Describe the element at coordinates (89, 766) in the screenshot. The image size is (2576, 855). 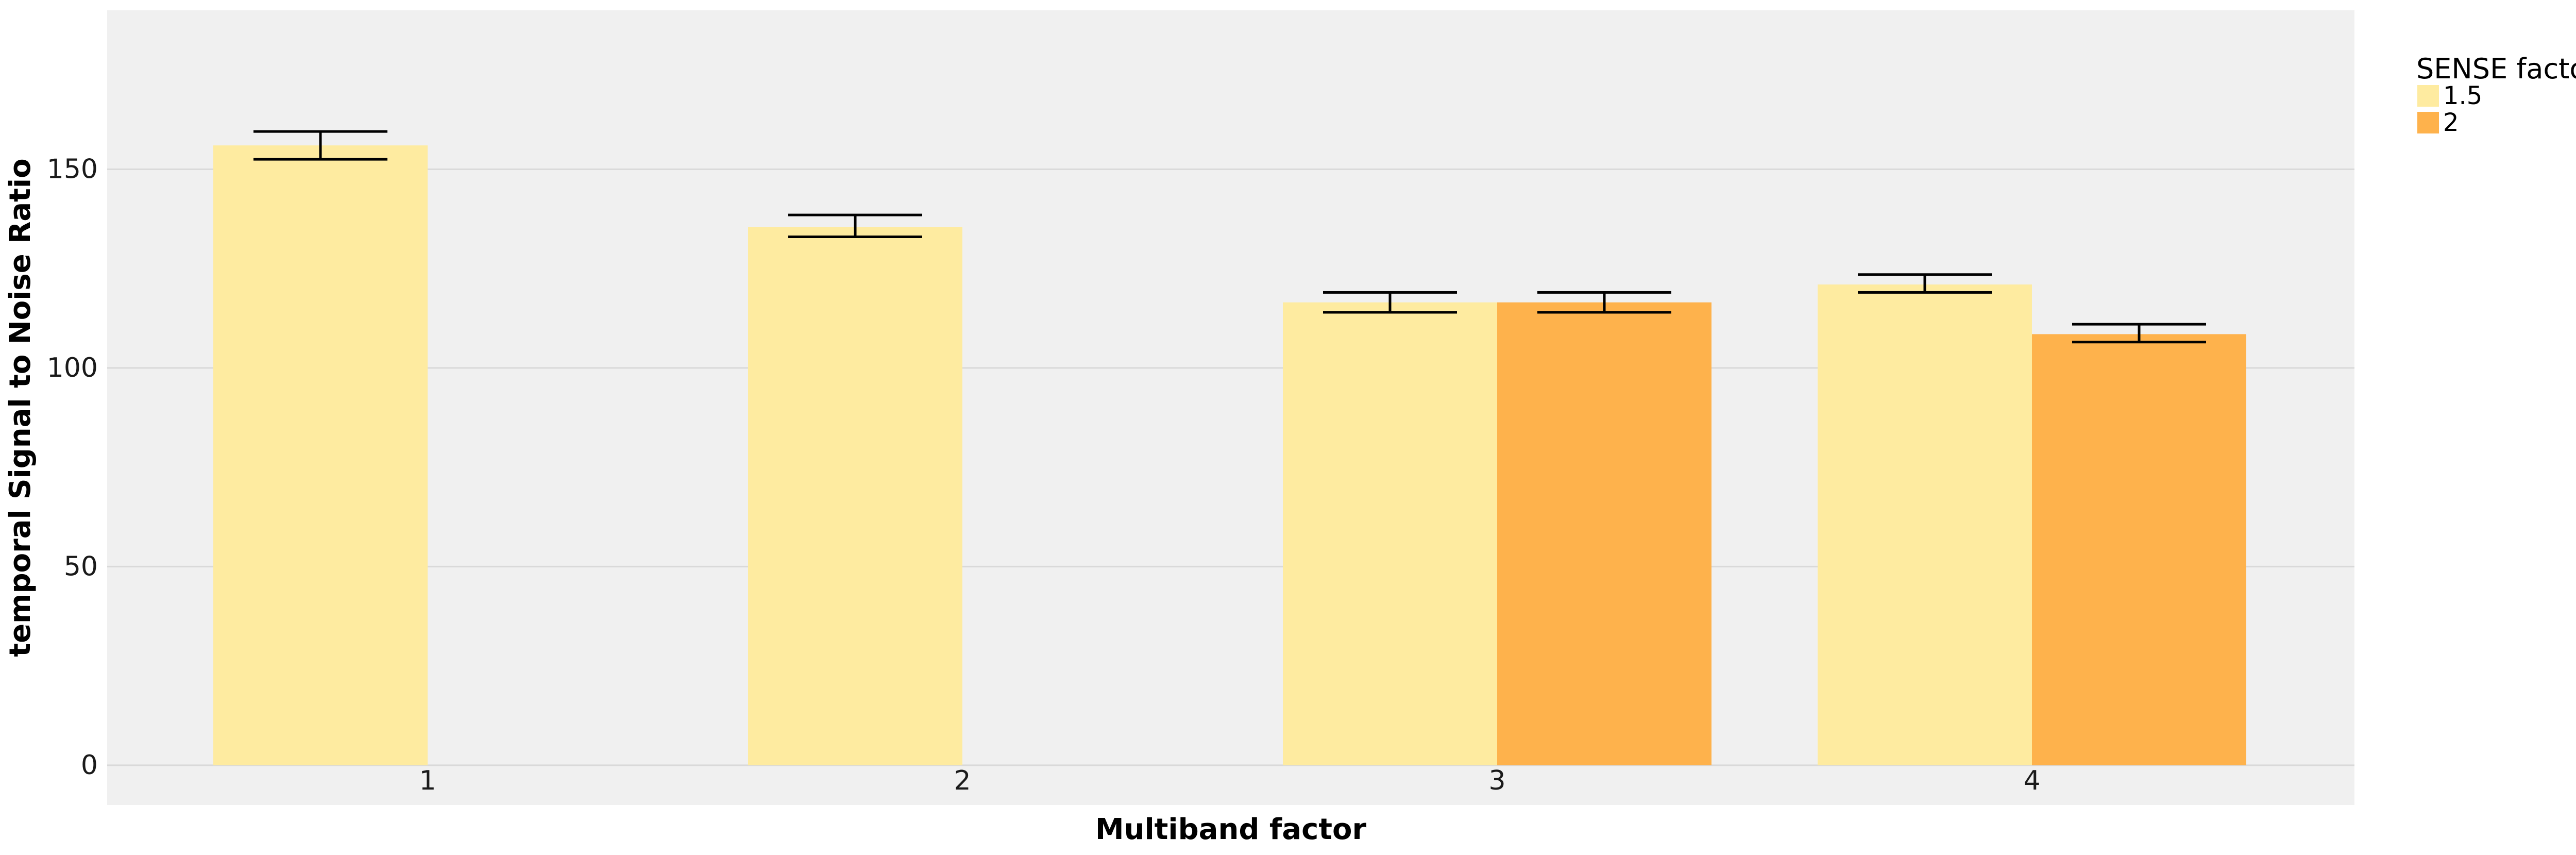
I see `y-tick-label: 0` at that location.